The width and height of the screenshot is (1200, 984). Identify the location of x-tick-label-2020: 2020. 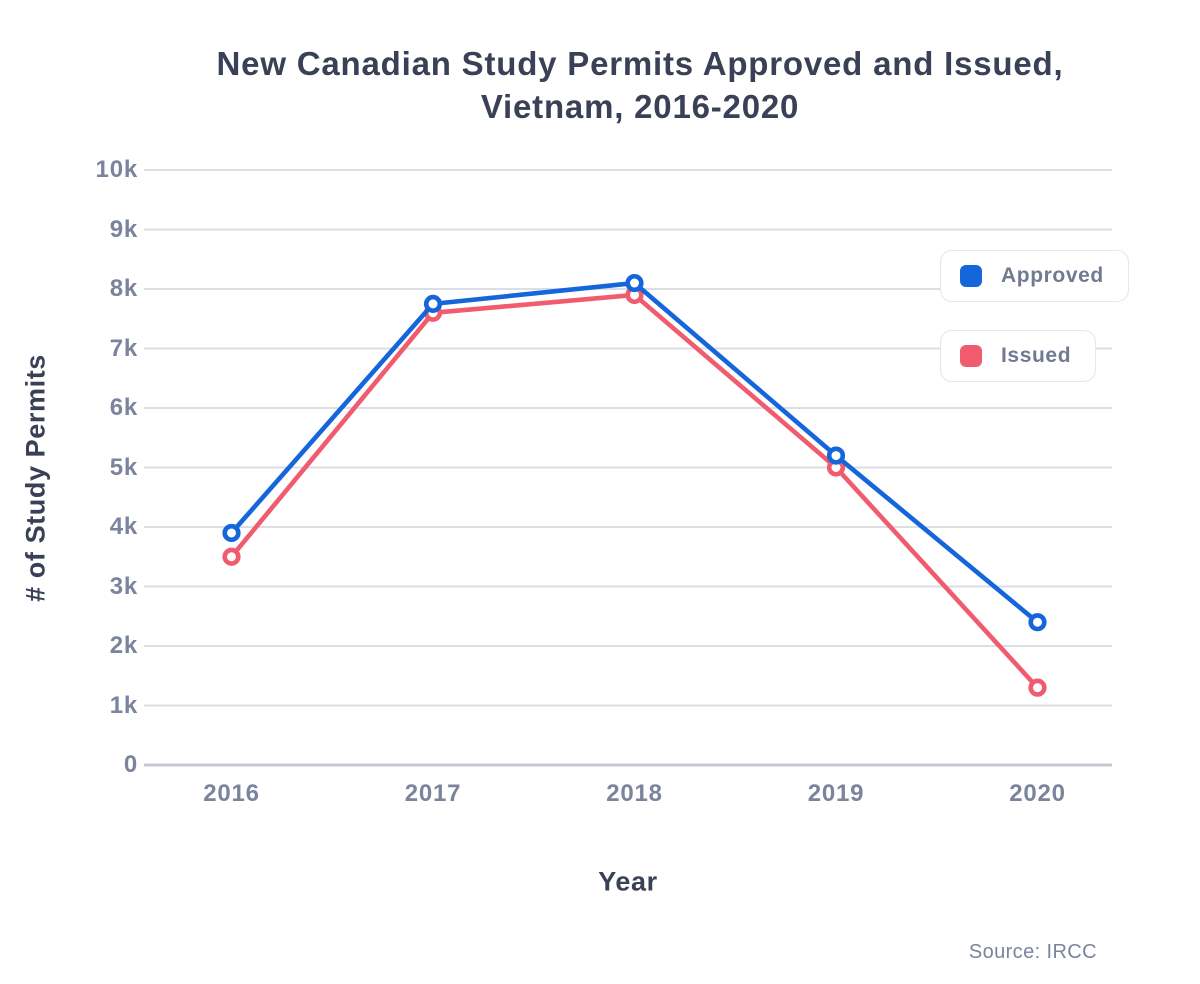
(1037, 793).